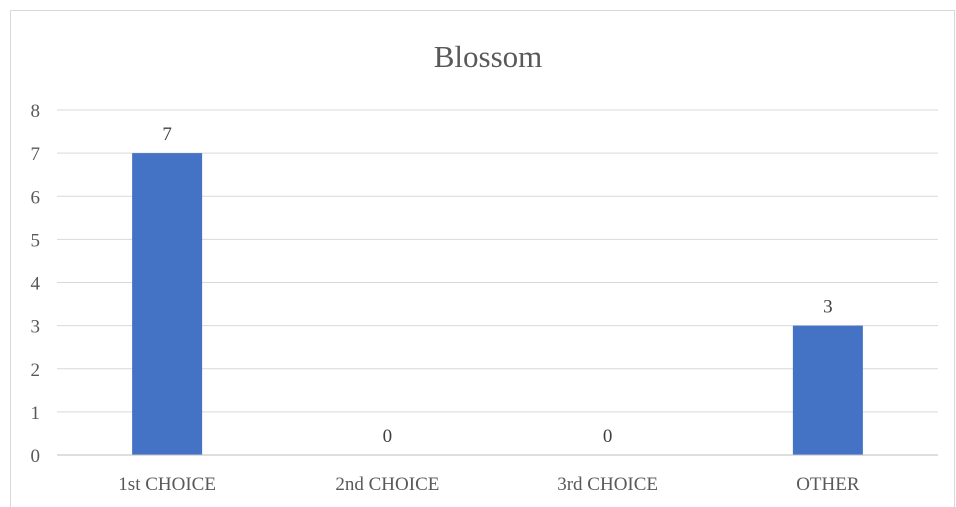  What do you see at coordinates (167, 304) in the screenshot?
I see `bar-1st-choice` at bounding box center [167, 304].